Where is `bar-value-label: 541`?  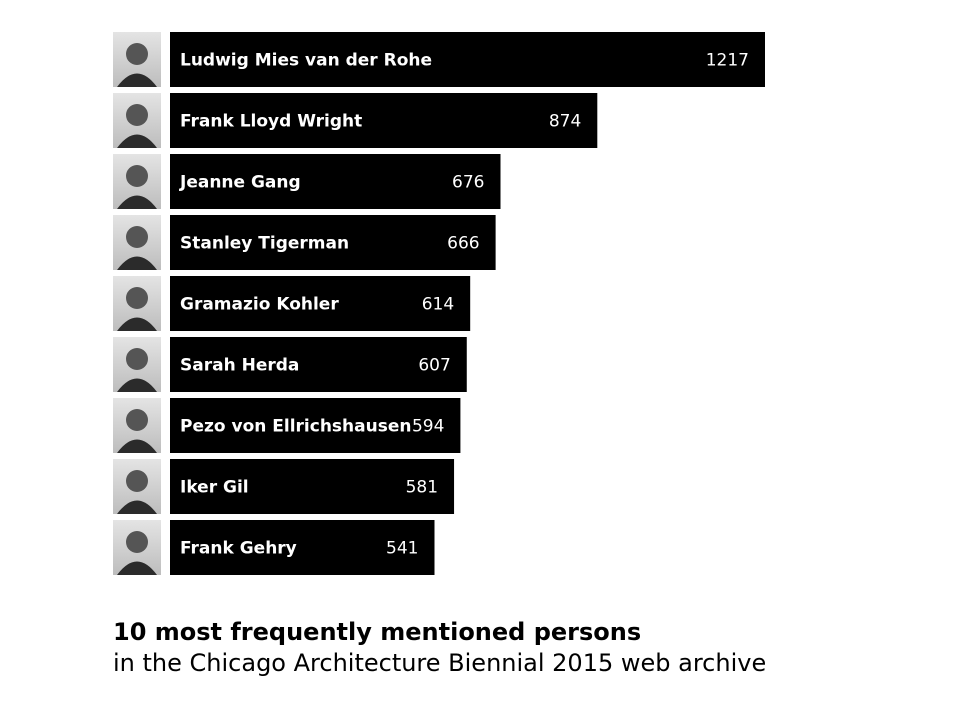
bar-value-label: 541 is located at coordinates (402, 549).